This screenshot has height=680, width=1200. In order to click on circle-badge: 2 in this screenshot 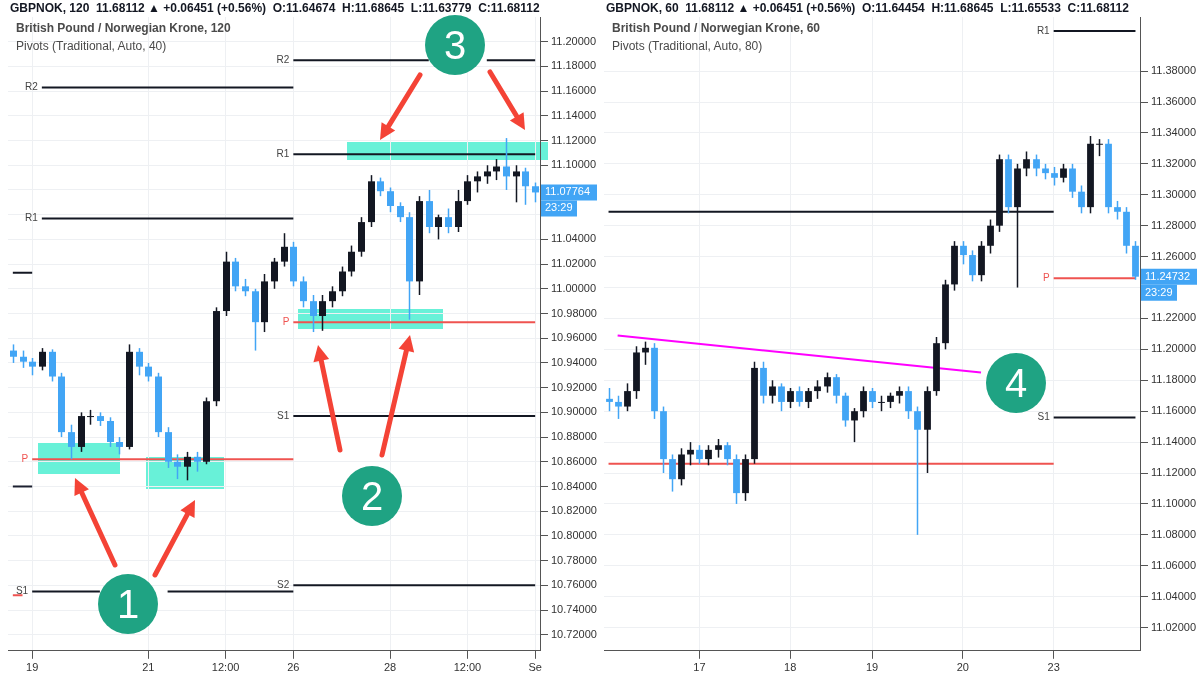, I will do `click(372, 496)`.